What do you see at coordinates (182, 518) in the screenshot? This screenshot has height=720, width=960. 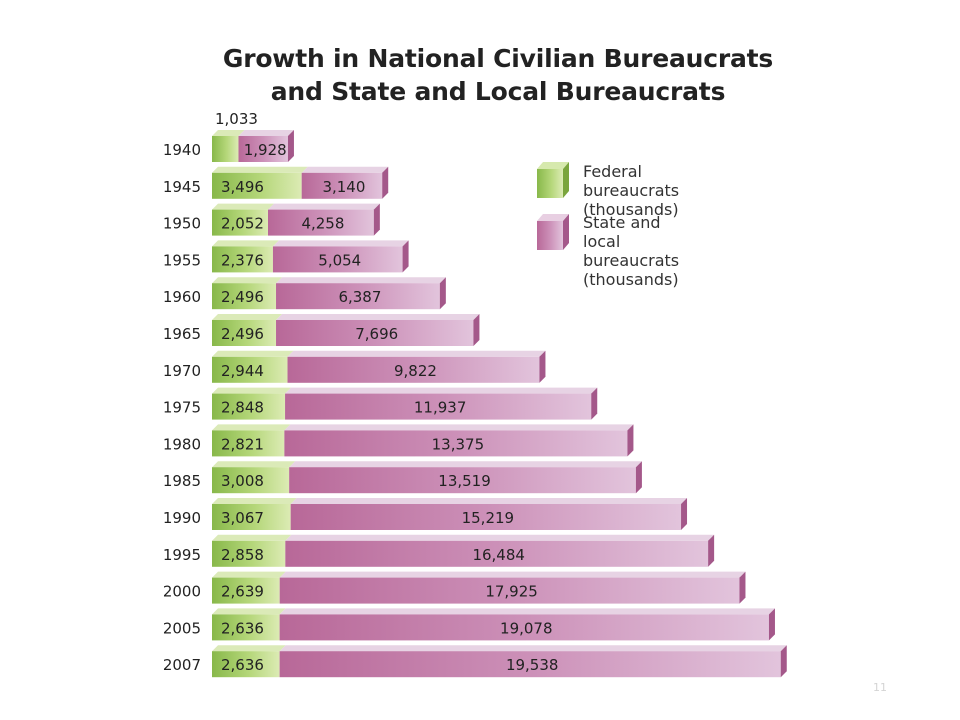 I see `year-label: 1990` at bounding box center [182, 518].